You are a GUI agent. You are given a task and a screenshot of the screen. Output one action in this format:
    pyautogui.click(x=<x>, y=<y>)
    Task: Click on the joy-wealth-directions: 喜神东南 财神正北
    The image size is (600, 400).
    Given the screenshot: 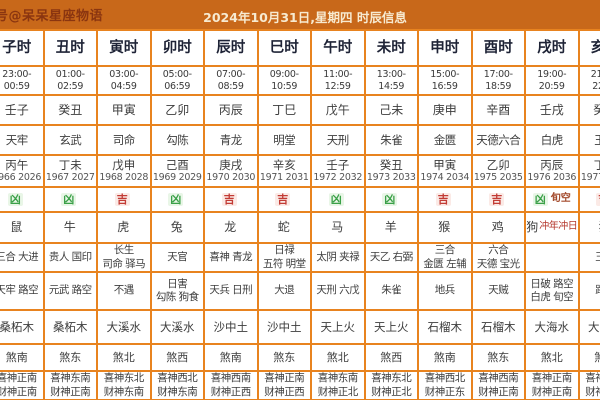 What is the action you would take?
    pyautogui.click(x=338, y=386)
    